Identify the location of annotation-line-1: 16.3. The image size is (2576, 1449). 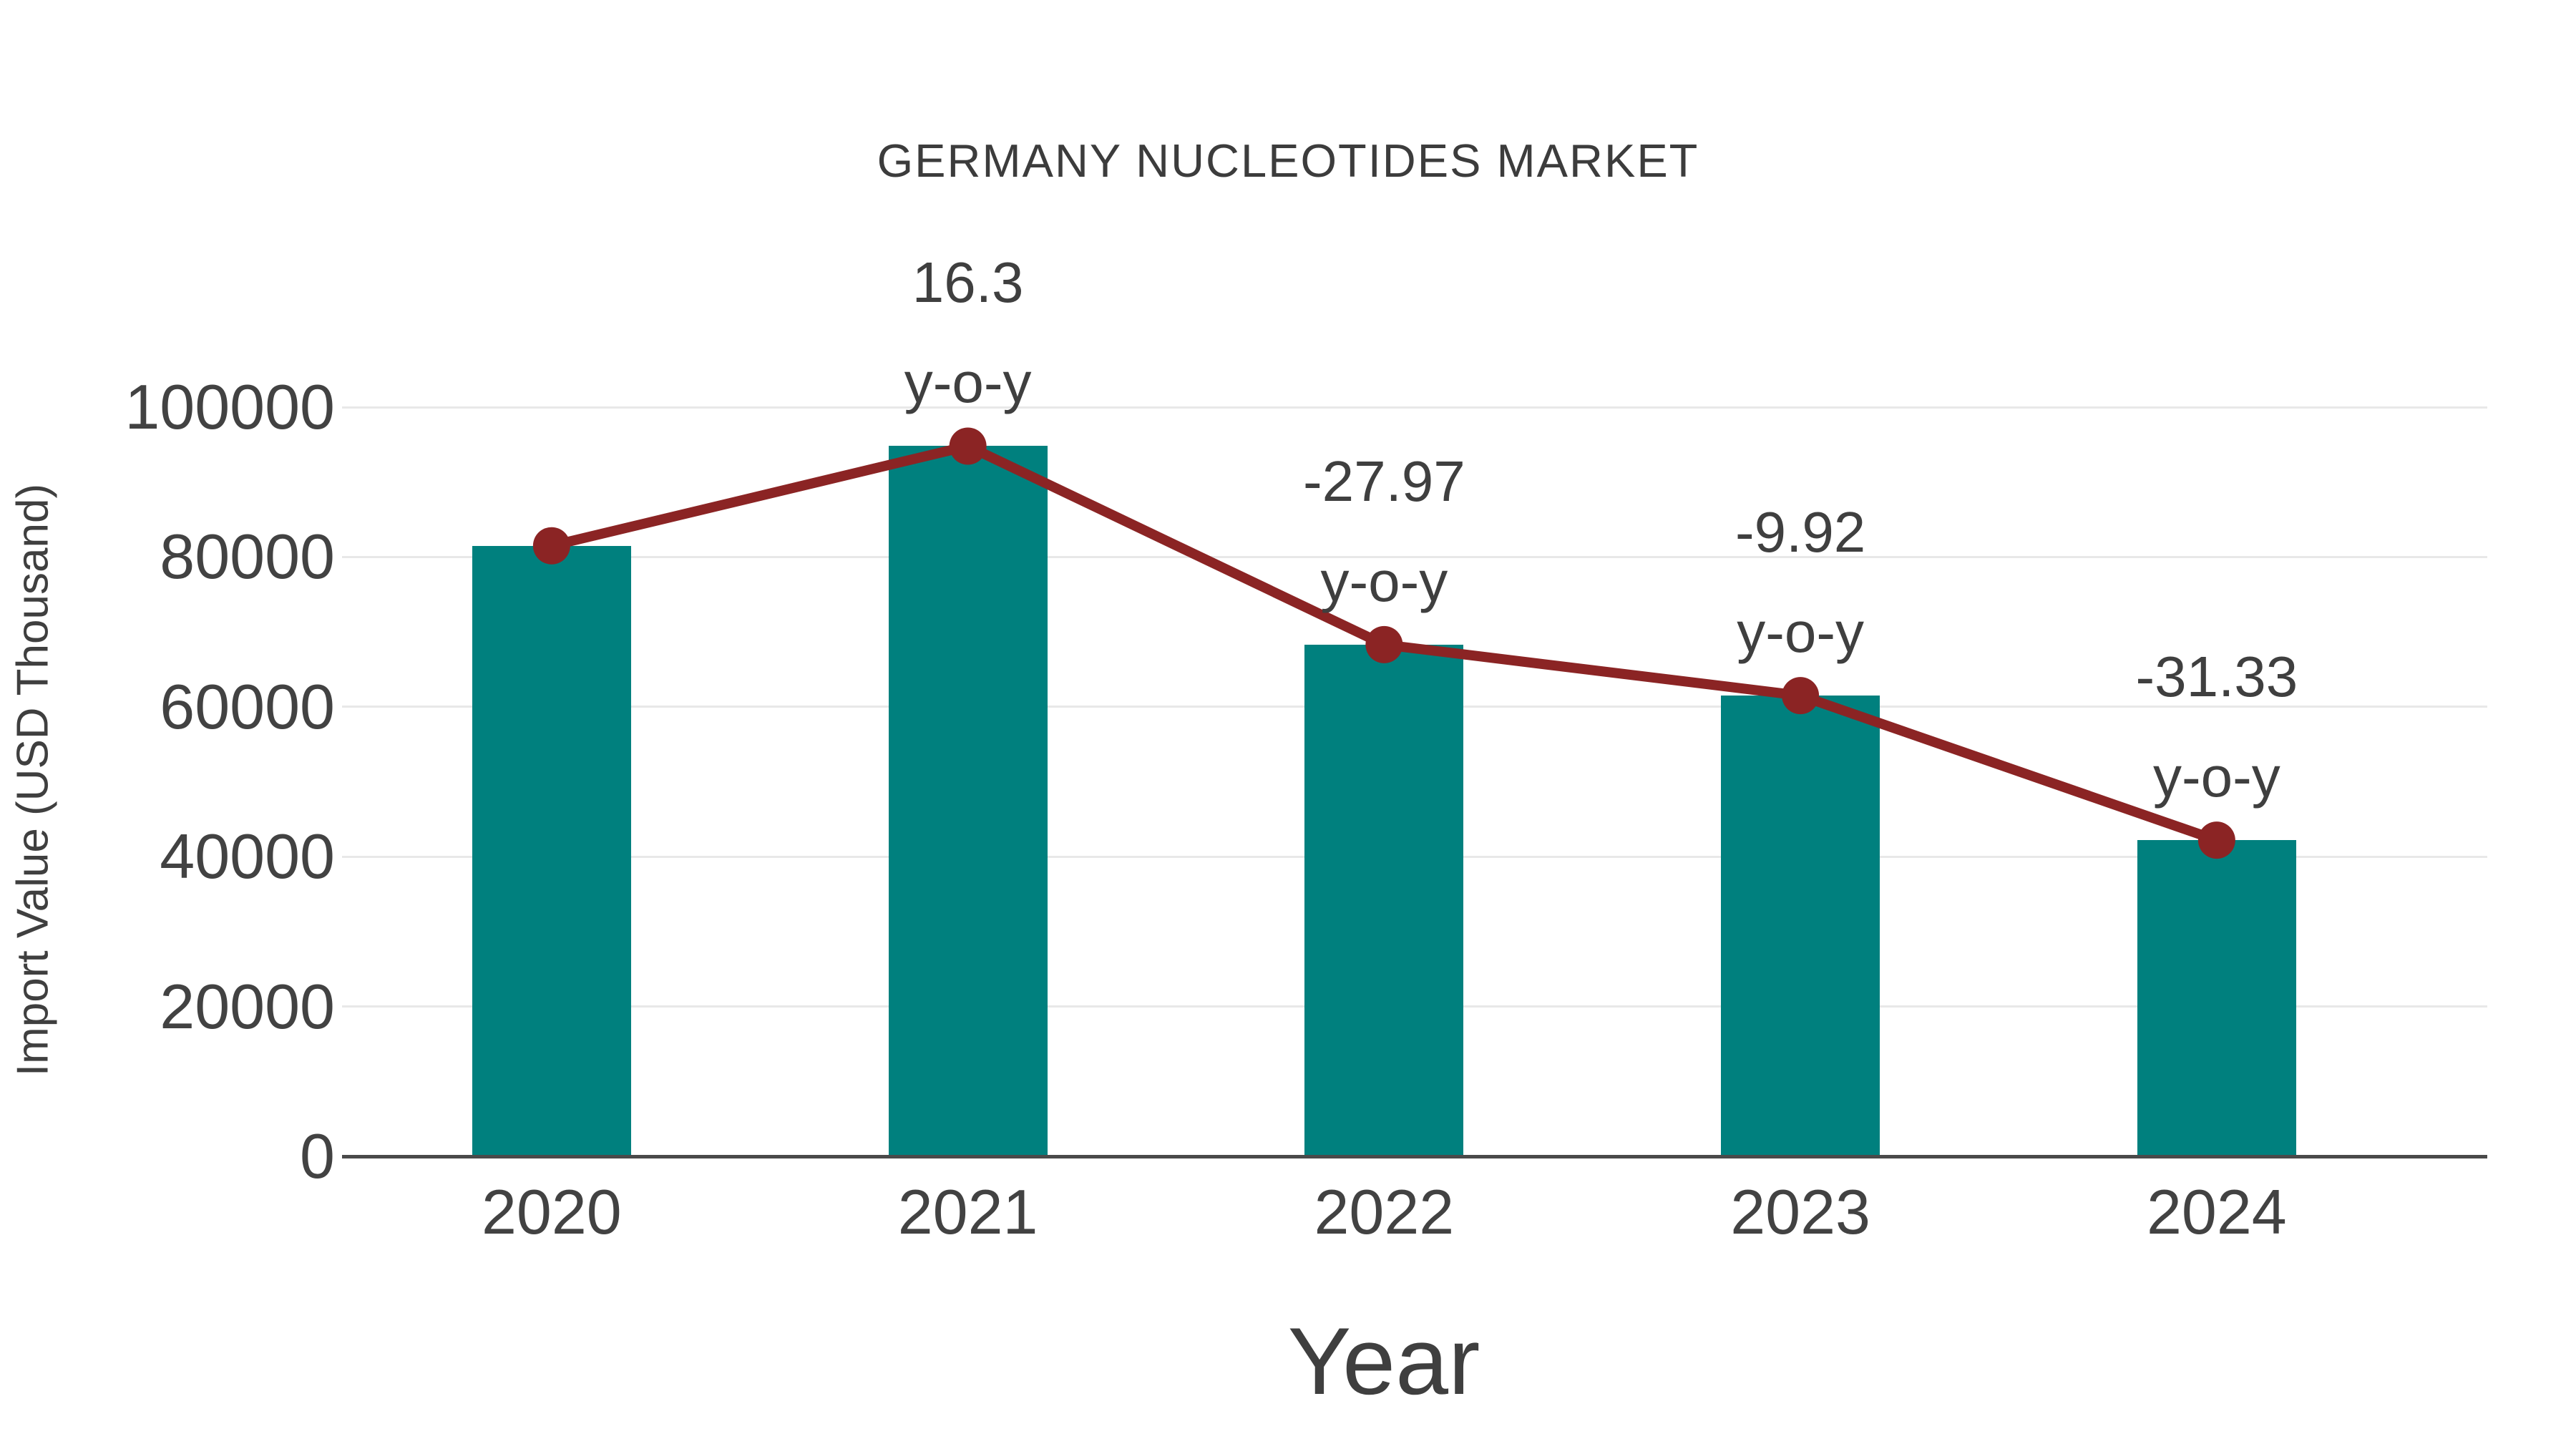
(968, 282).